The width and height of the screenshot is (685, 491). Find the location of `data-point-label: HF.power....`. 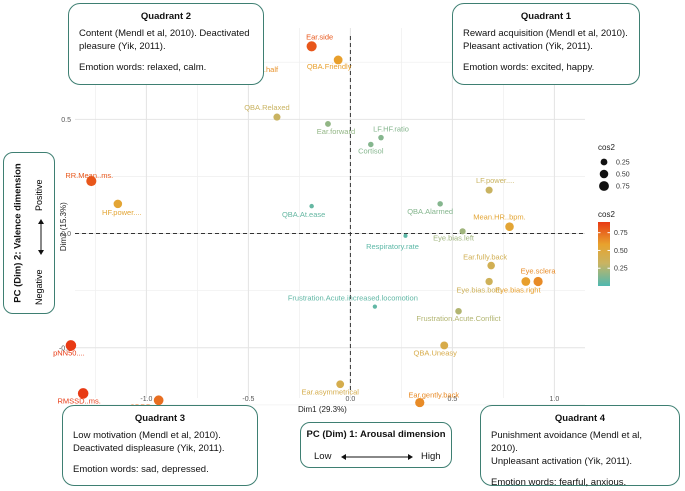

data-point-label: HF.power.... is located at coordinates (122, 212).